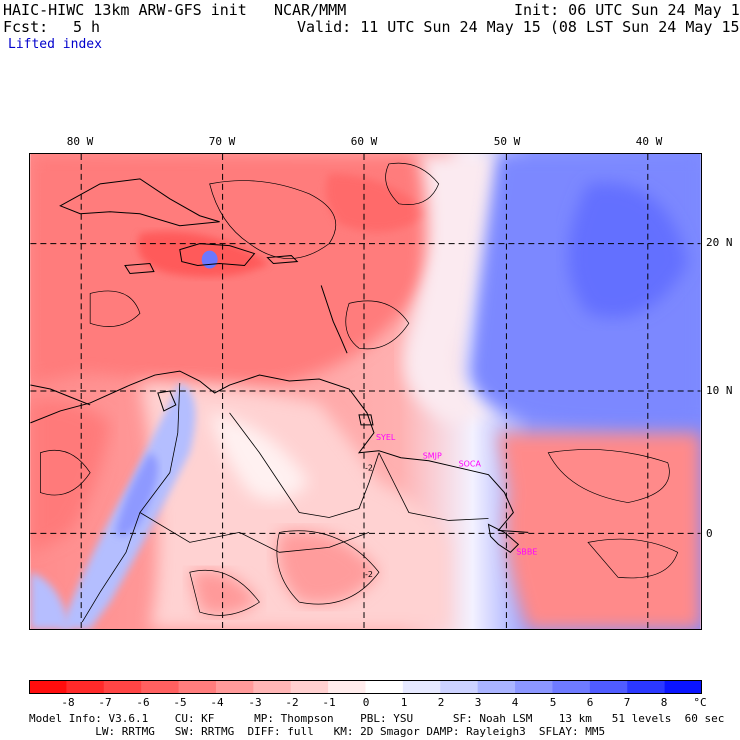 The width and height of the screenshot is (740, 740). I want to click on colorbar-tick: -1, so click(329, 702).